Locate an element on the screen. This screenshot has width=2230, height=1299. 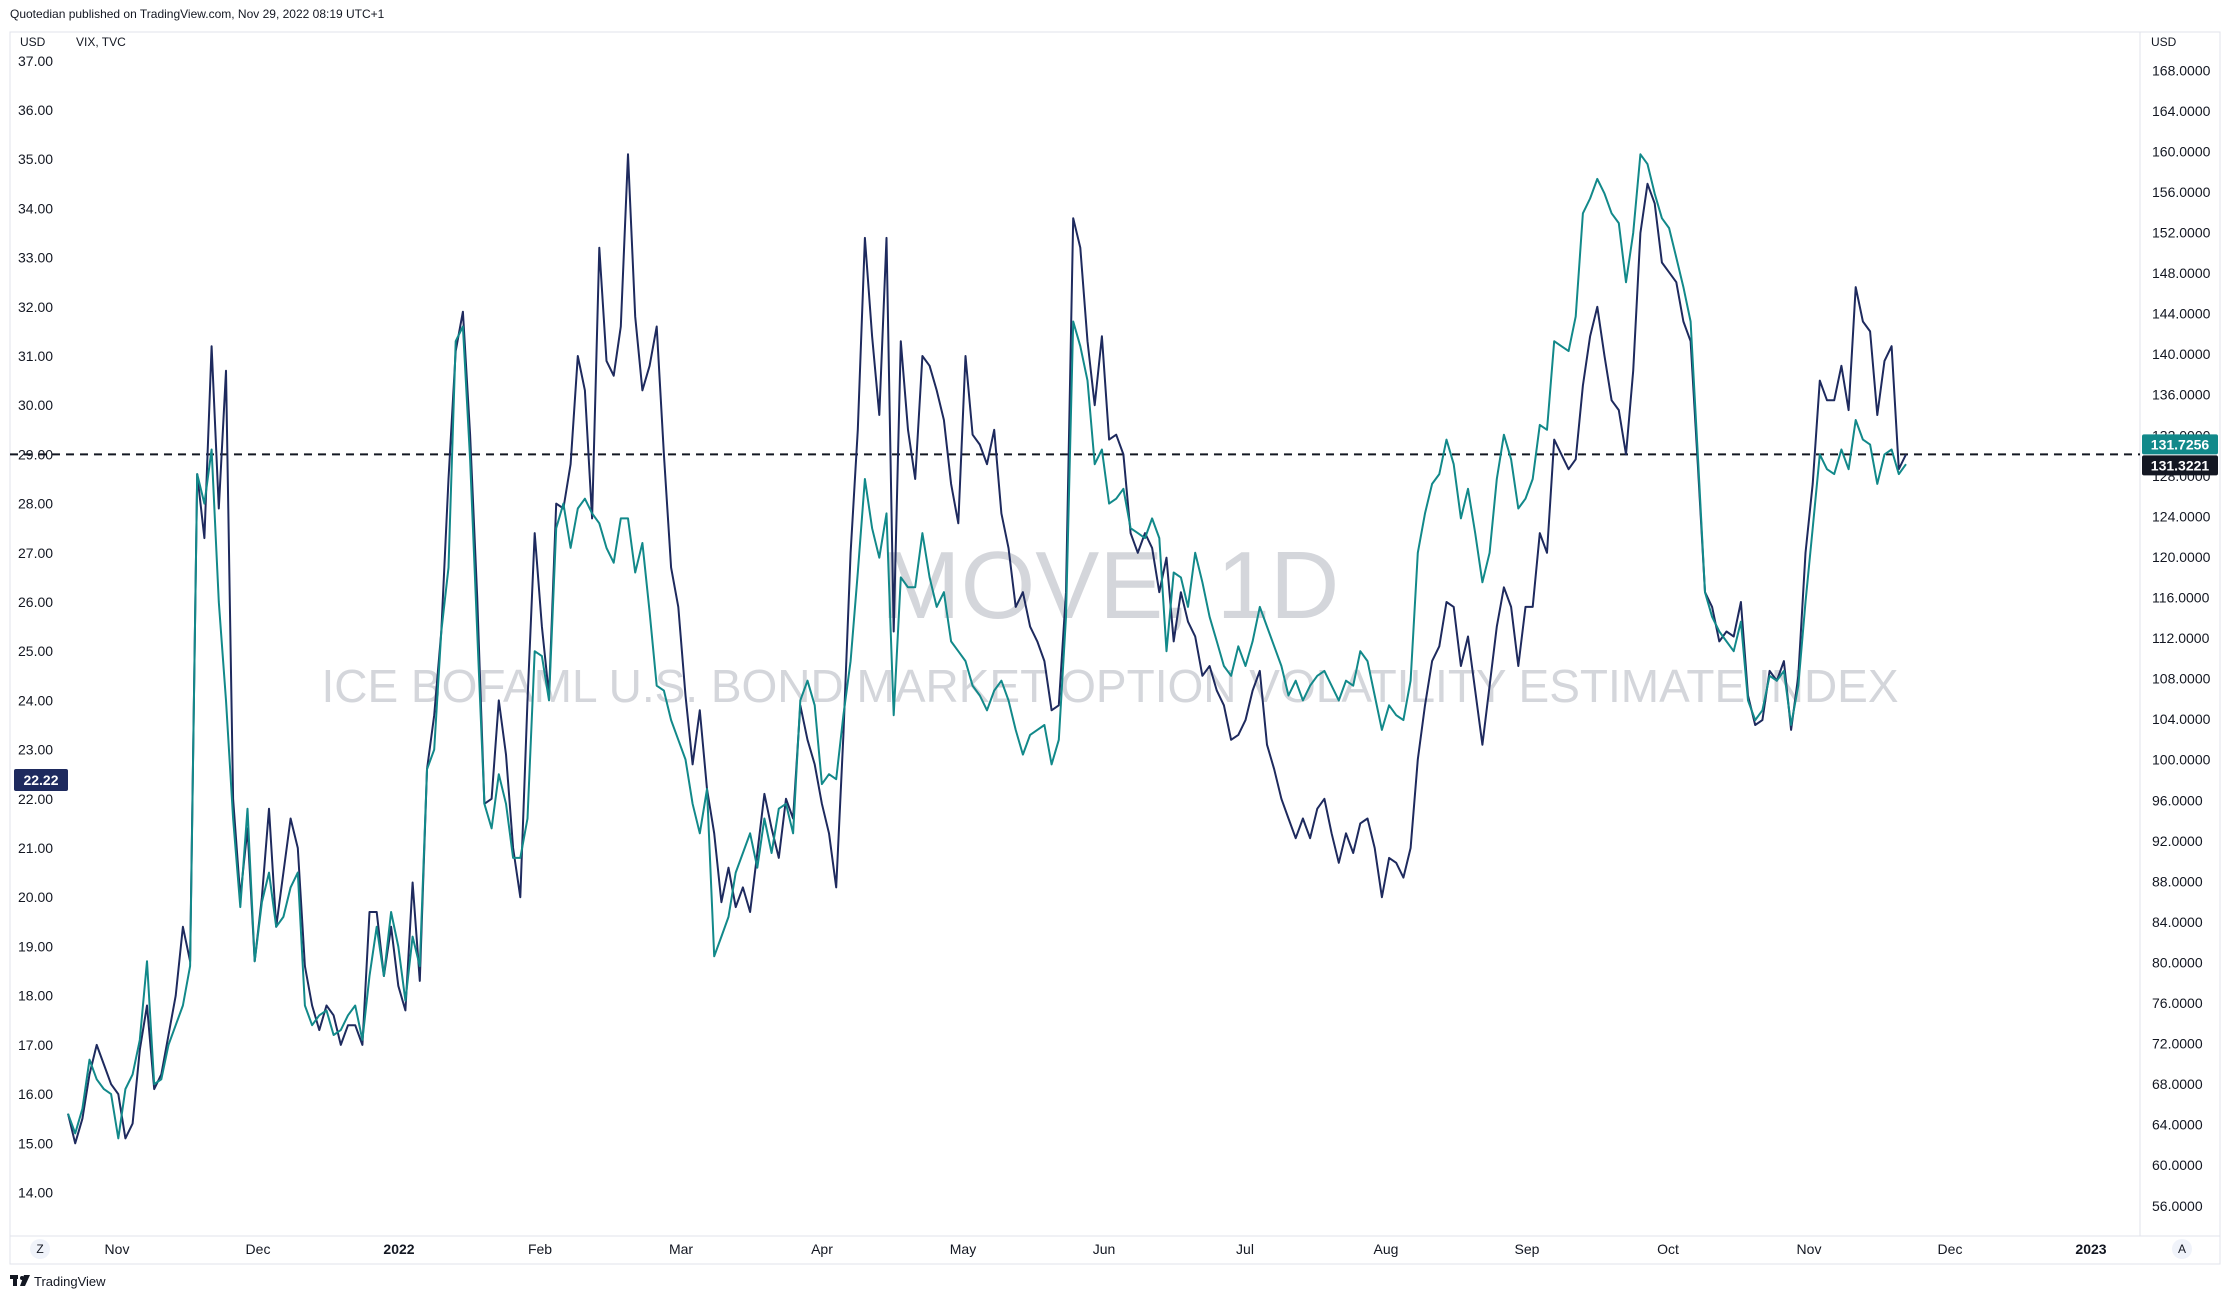
time-tick-label: Apr is located at coordinates (822, 1249).